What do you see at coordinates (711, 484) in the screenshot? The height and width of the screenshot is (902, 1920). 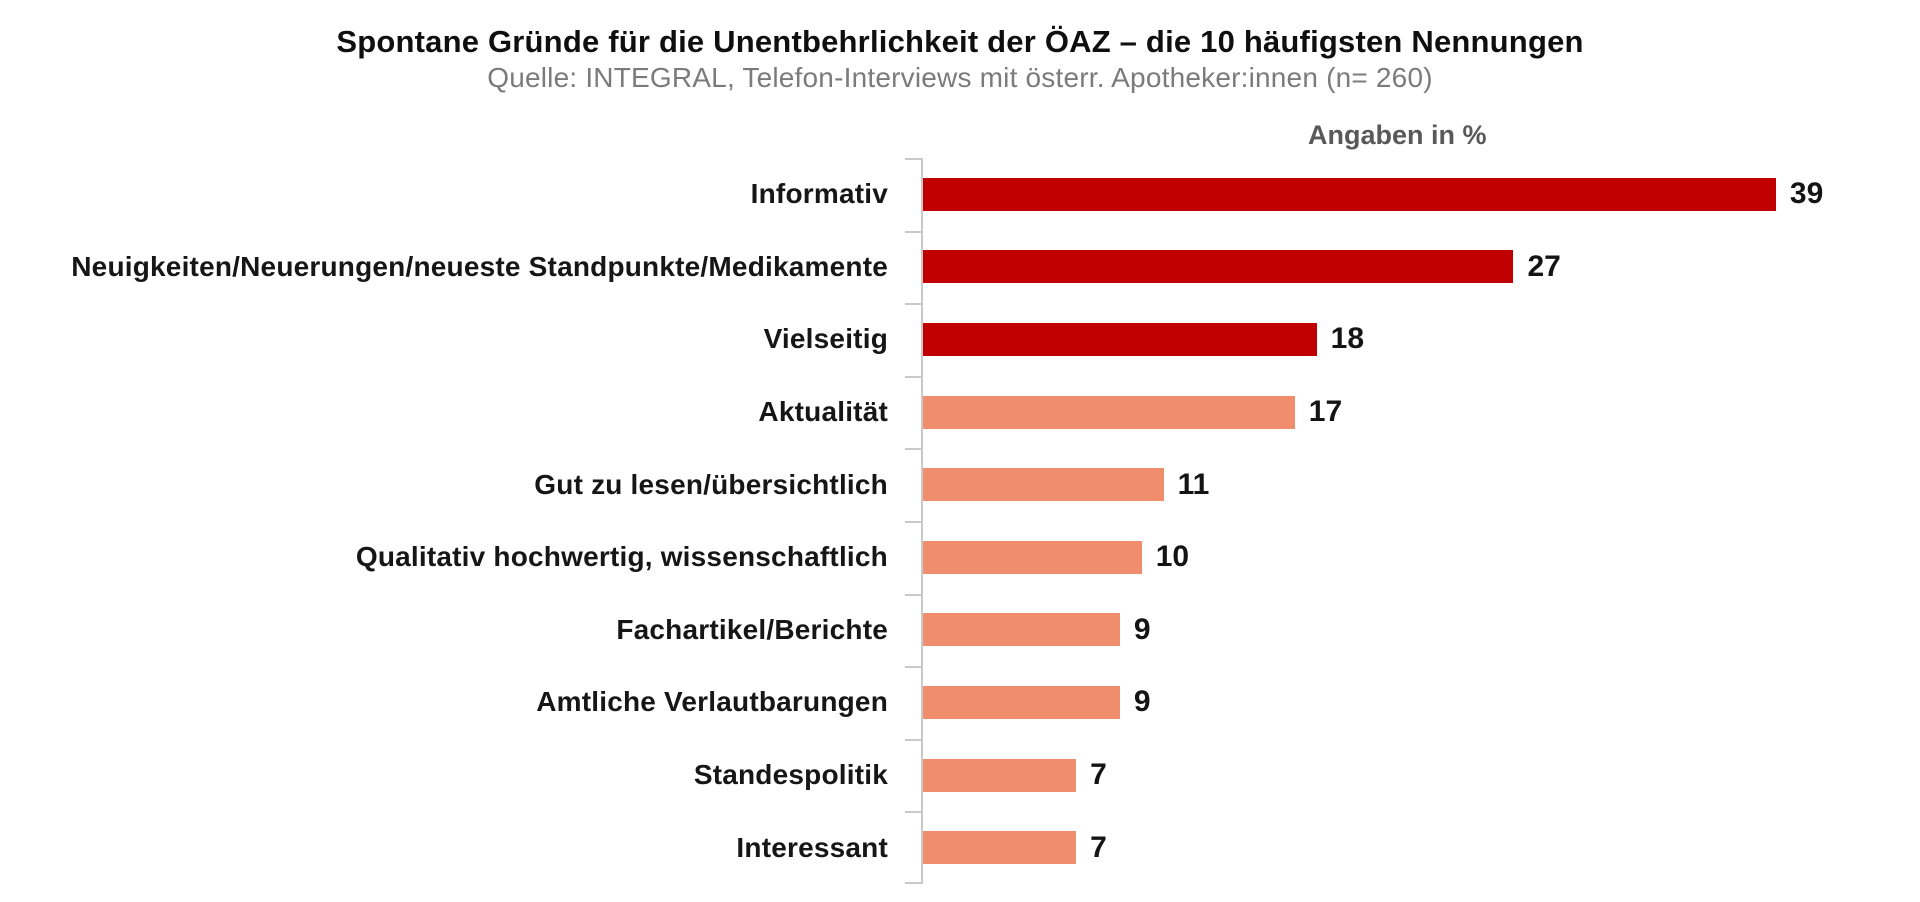 I see `category-label-text: Gut zu lesen/übersichtlich` at bounding box center [711, 484].